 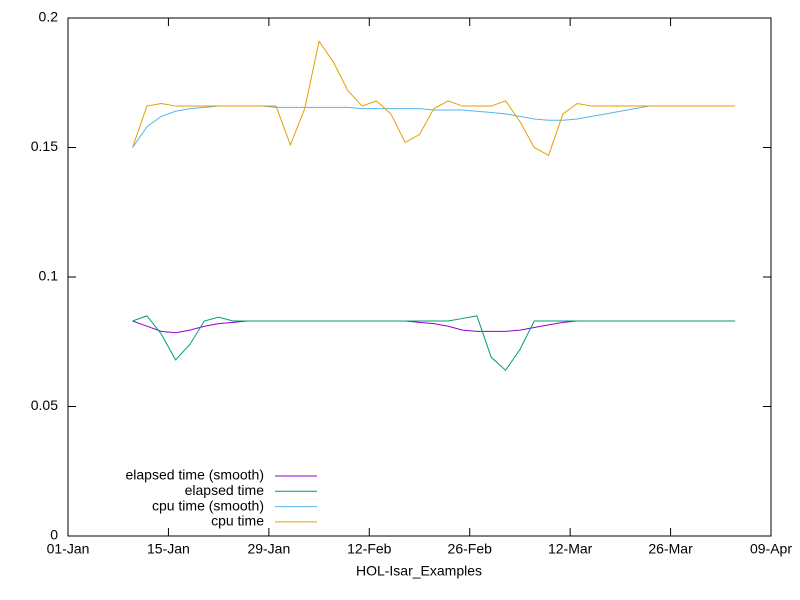 I want to click on legend-label: cpu time, so click(x=237, y=521).